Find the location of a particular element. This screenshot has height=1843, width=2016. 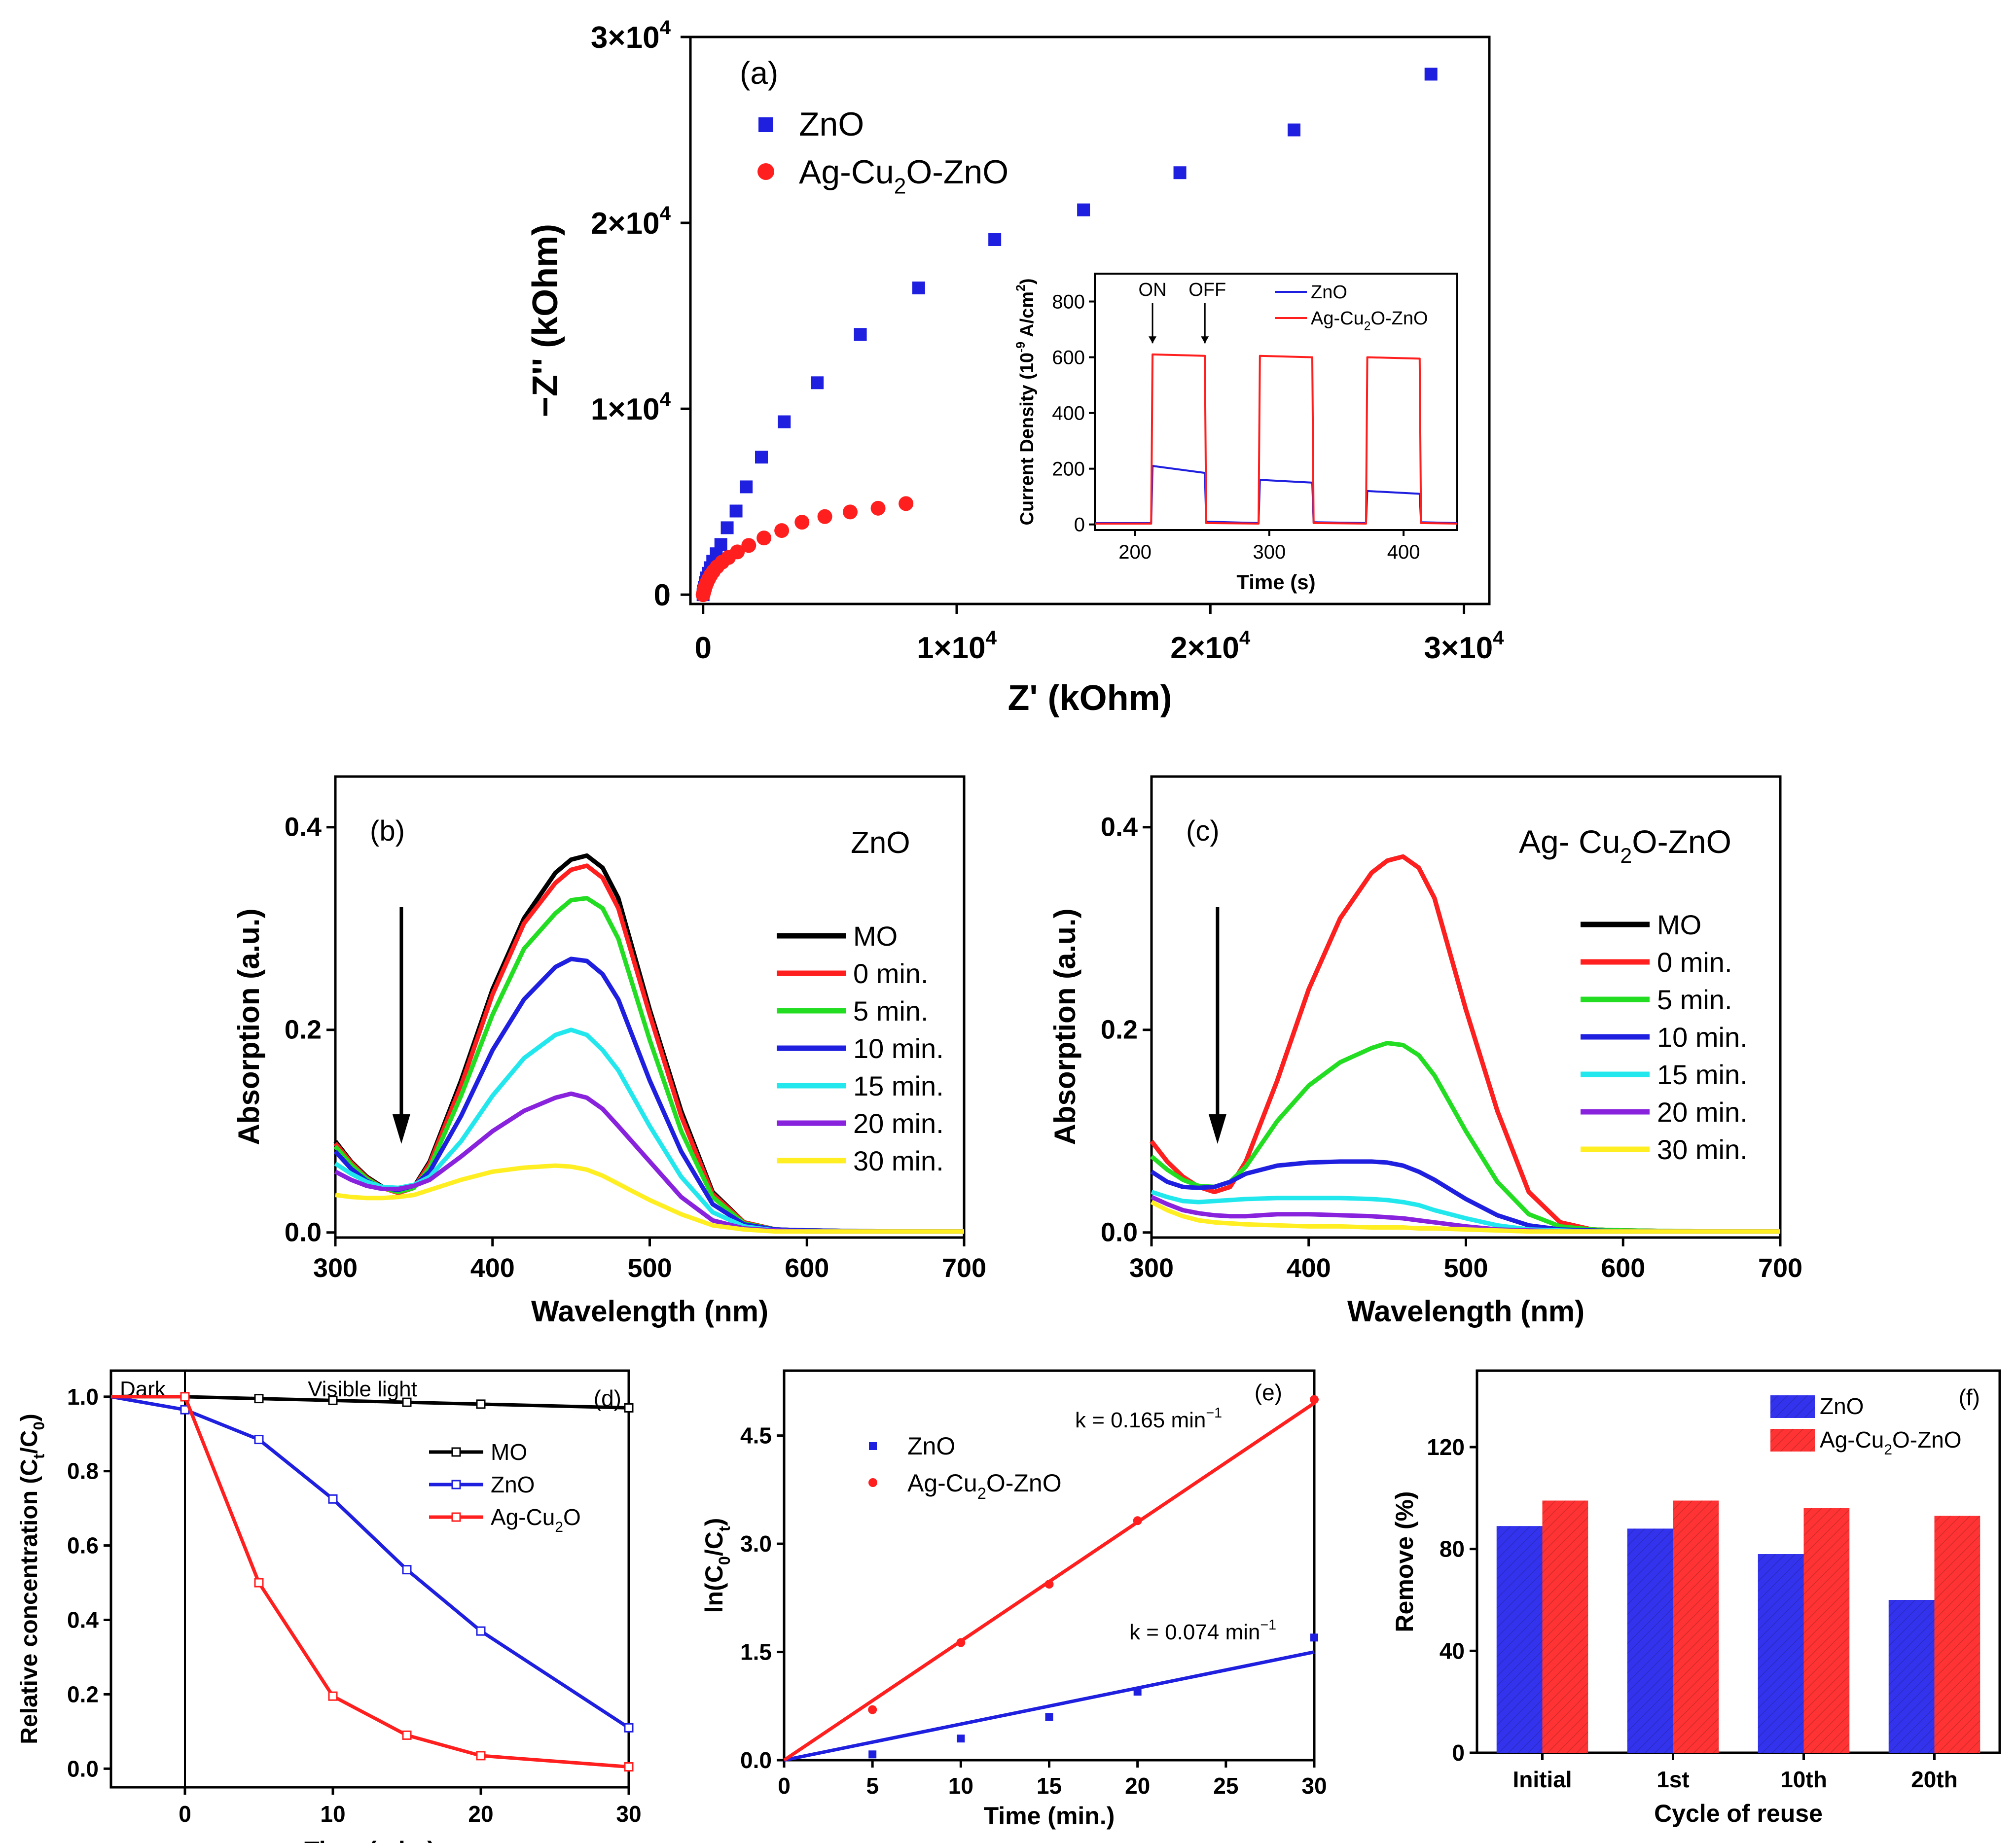

decrease-arrowhead is located at coordinates (1217, 1129).